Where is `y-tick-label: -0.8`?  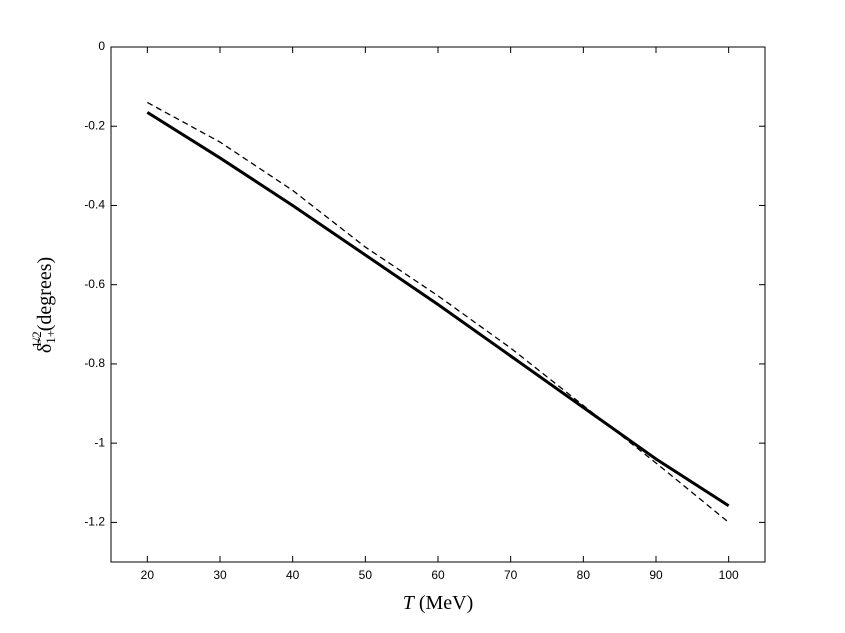
y-tick-label: -0.8 is located at coordinates (94, 363).